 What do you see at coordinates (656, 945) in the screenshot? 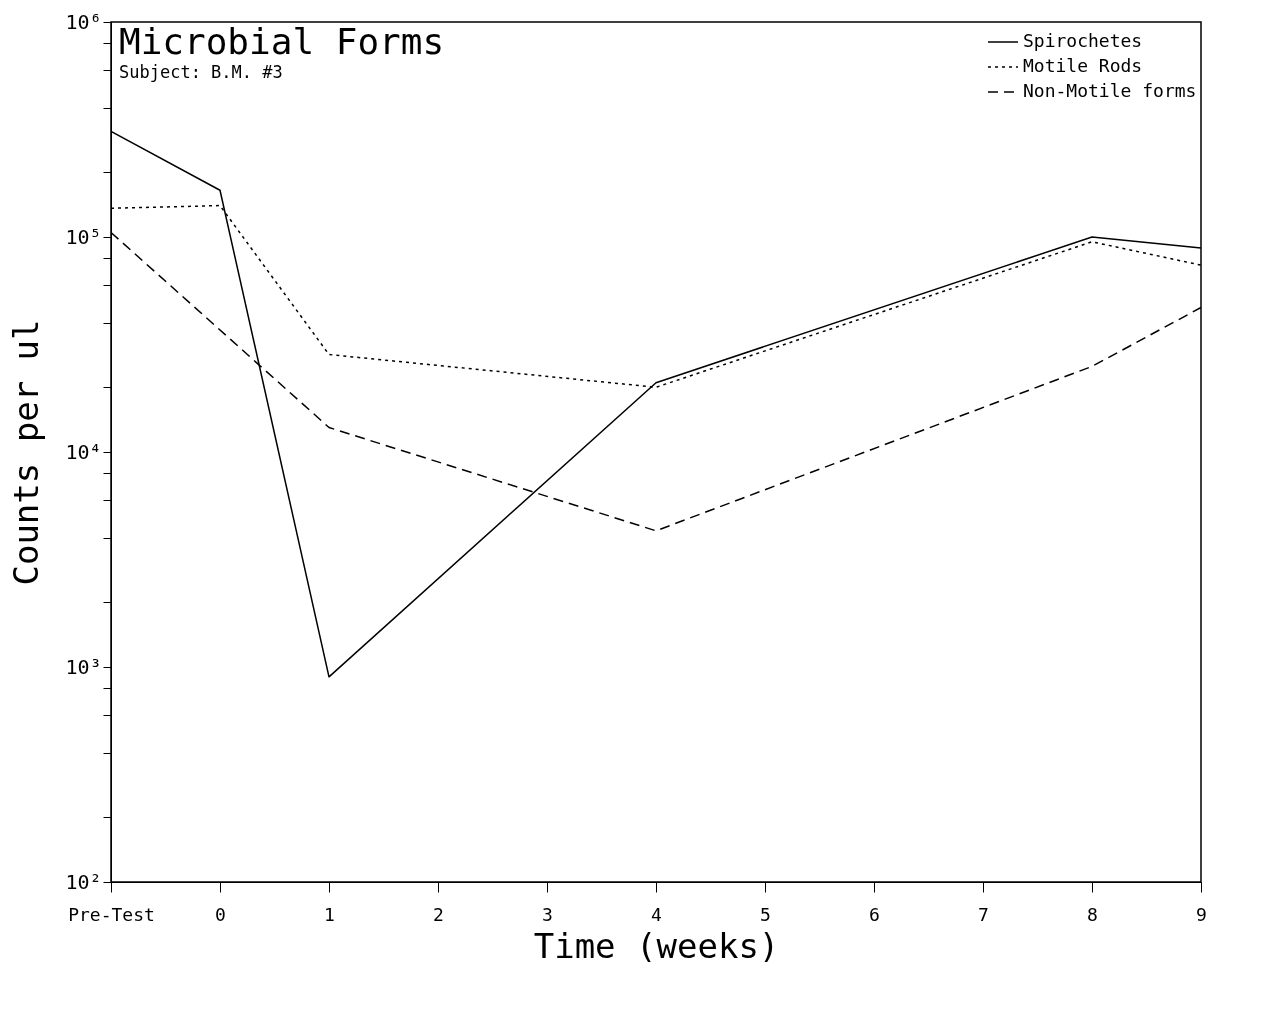
I see `x-axis-title: Time (weeks)` at bounding box center [656, 945].